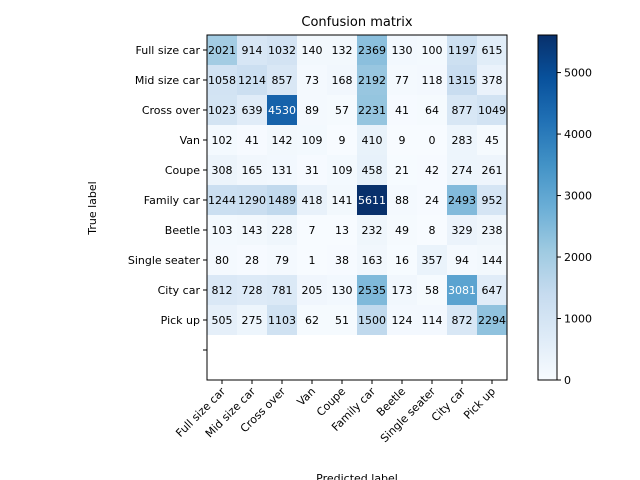  What do you see at coordinates (356, 22) in the screenshot?
I see `chart-title: Confusion matrix` at bounding box center [356, 22].